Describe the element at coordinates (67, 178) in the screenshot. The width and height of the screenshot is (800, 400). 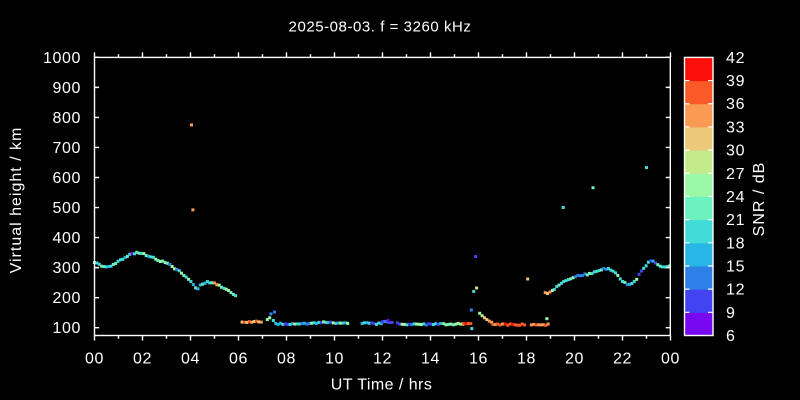
I see `svg-text: 600` at that location.